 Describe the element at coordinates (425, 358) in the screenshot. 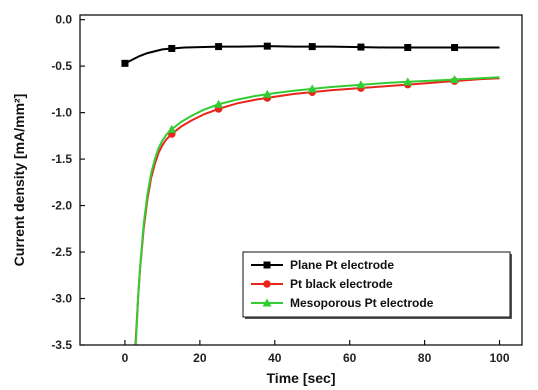

I see `x-tick-label-5: 80` at that location.